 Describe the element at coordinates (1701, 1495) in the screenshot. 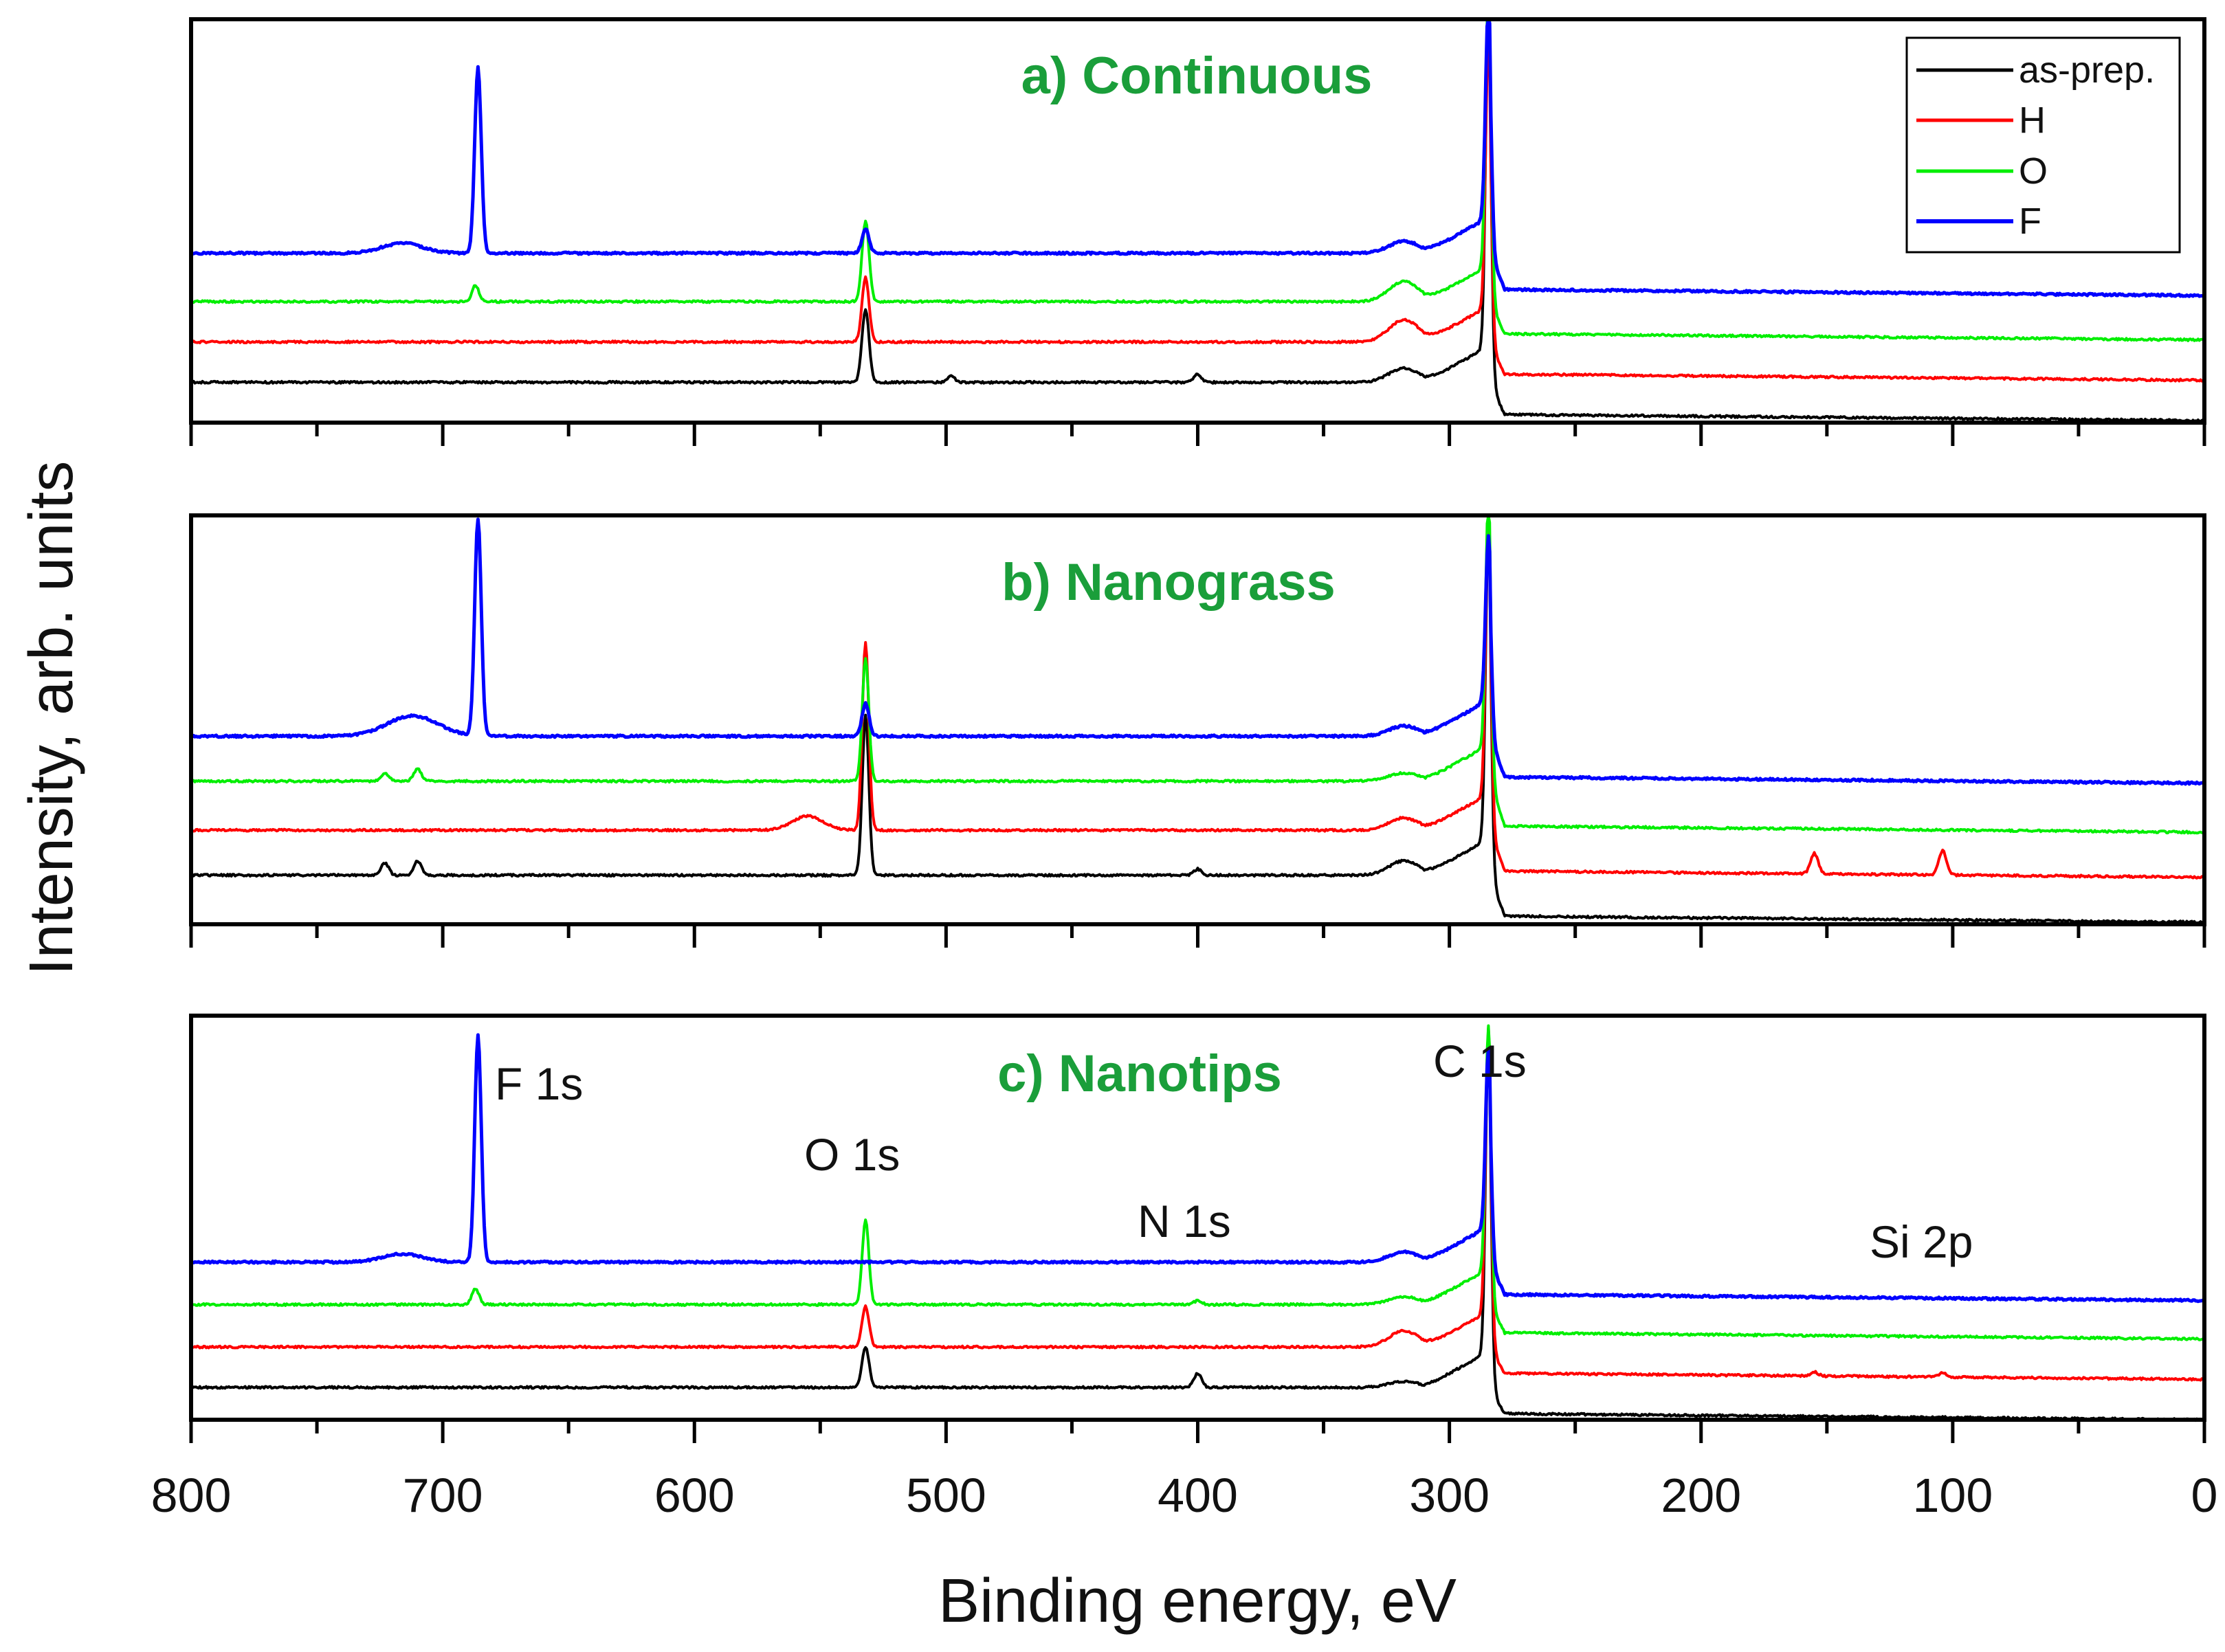

I see `x-tick-label: 200` at that location.